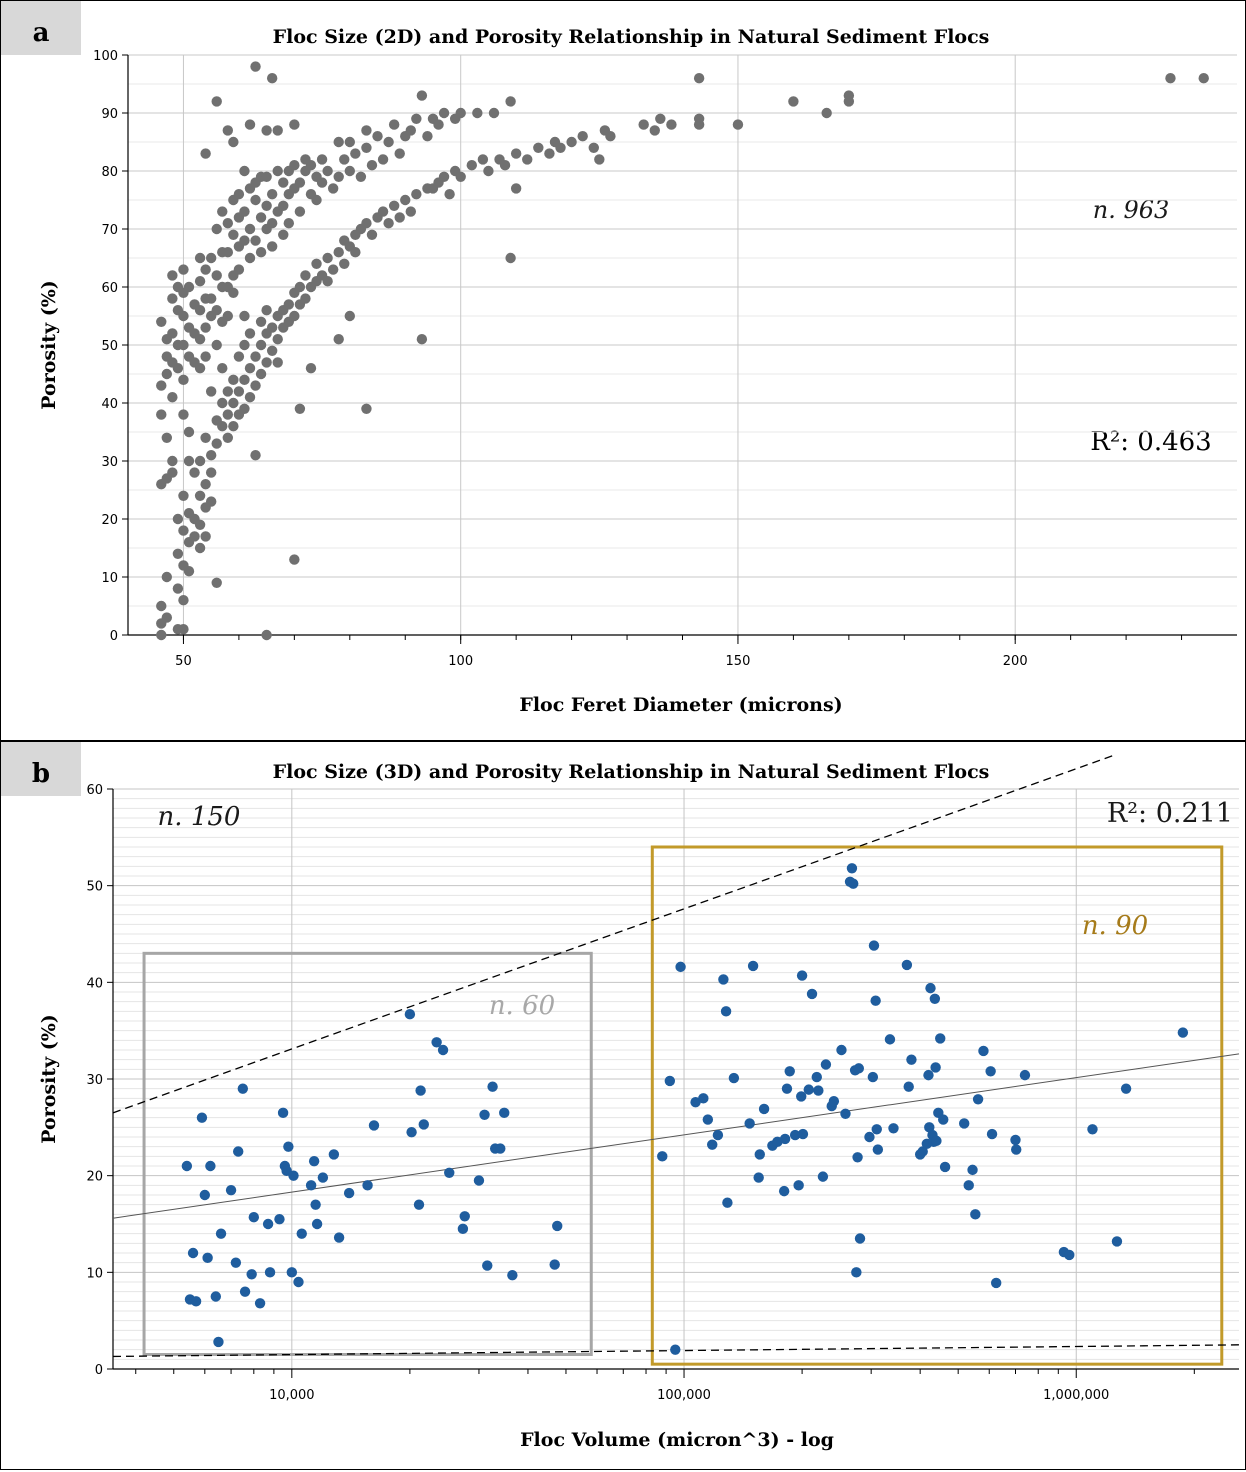 The height and width of the screenshot is (1472, 1246). I want to click on y-tick-label: 90, so click(109, 114).